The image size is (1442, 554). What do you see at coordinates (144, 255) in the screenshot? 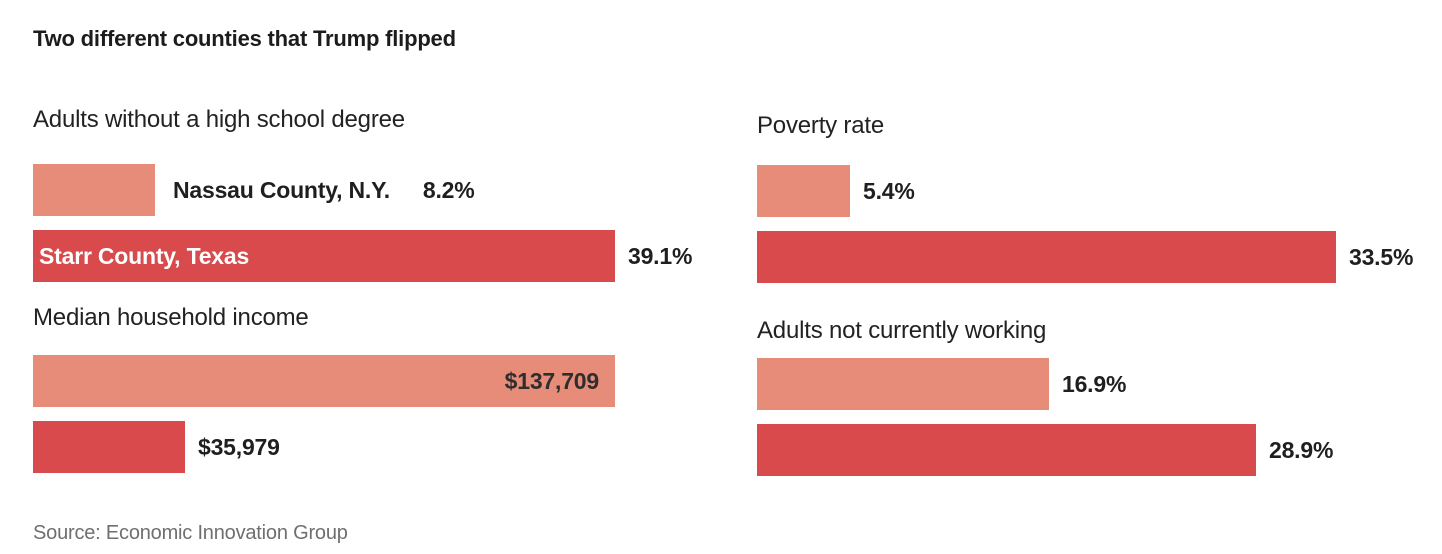
I see `county-label-starr: Starr County, Texas` at bounding box center [144, 255].